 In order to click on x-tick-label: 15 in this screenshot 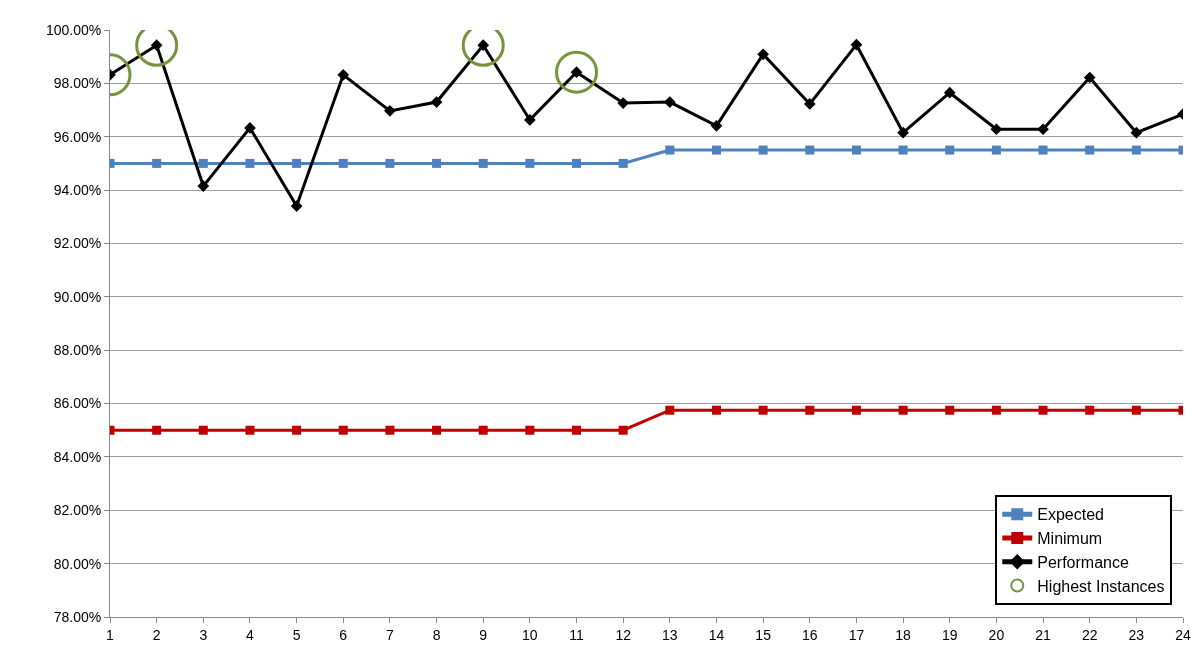, I will do `click(763, 634)`.